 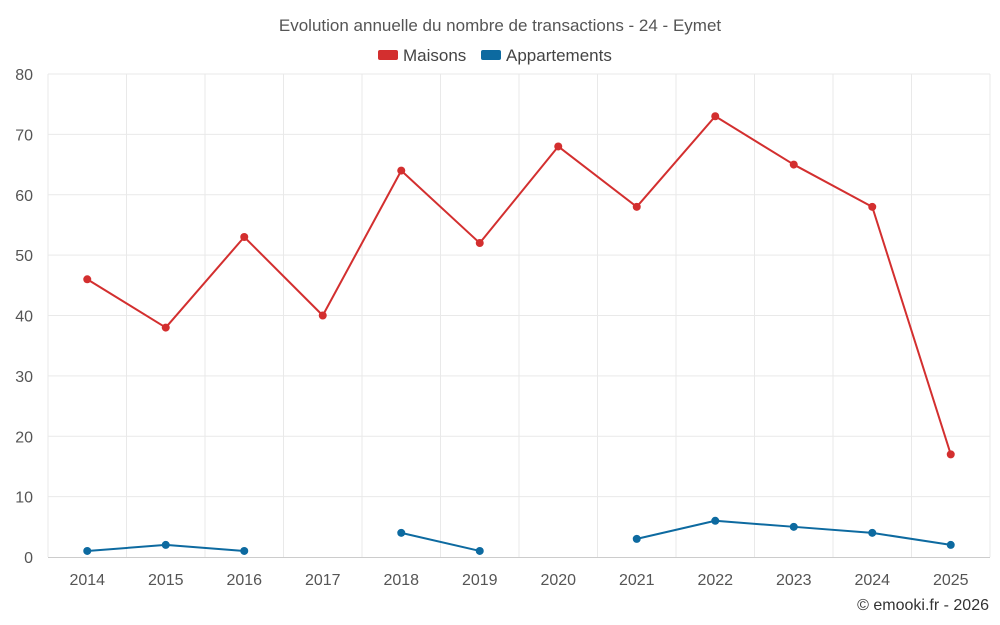 I want to click on x-tick-label: 2019, so click(x=480, y=580).